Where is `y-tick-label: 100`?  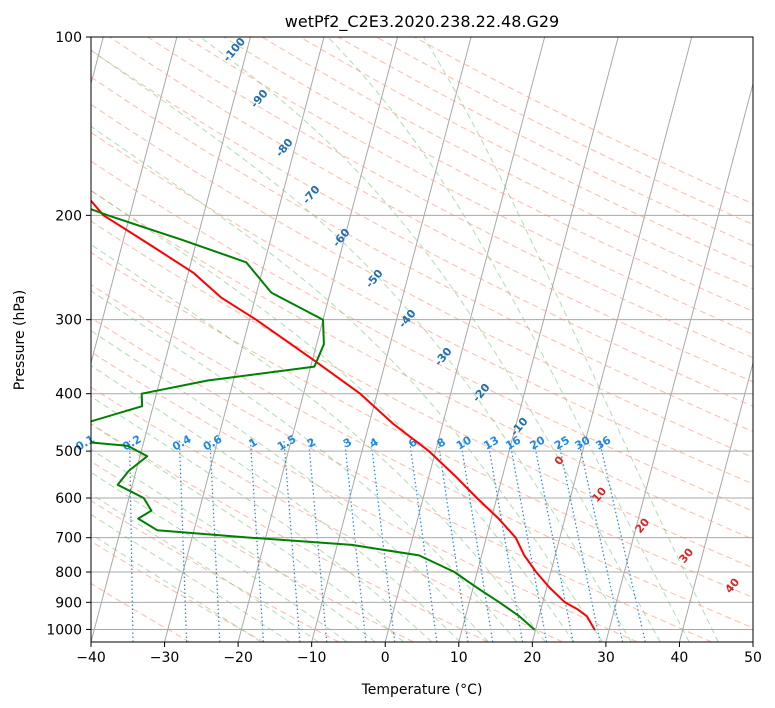
y-tick-label: 100 is located at coordinates (68, 38).